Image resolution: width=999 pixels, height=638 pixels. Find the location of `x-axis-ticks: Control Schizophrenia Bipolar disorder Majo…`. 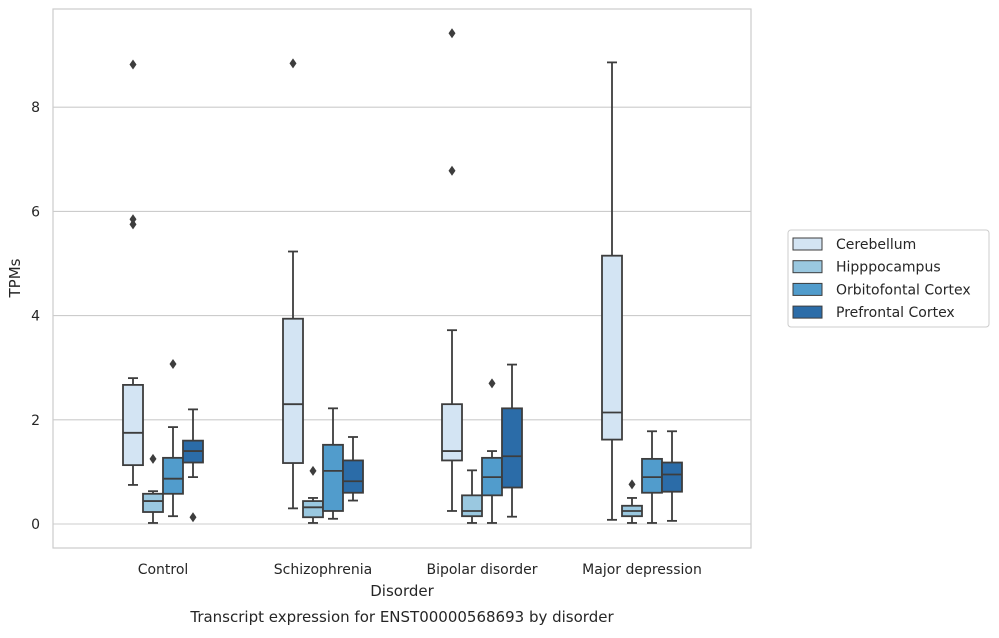

x-axis-ticks: Control Schizophrenia Bipolar disorder Majo… is located at coordinates (420, 570).